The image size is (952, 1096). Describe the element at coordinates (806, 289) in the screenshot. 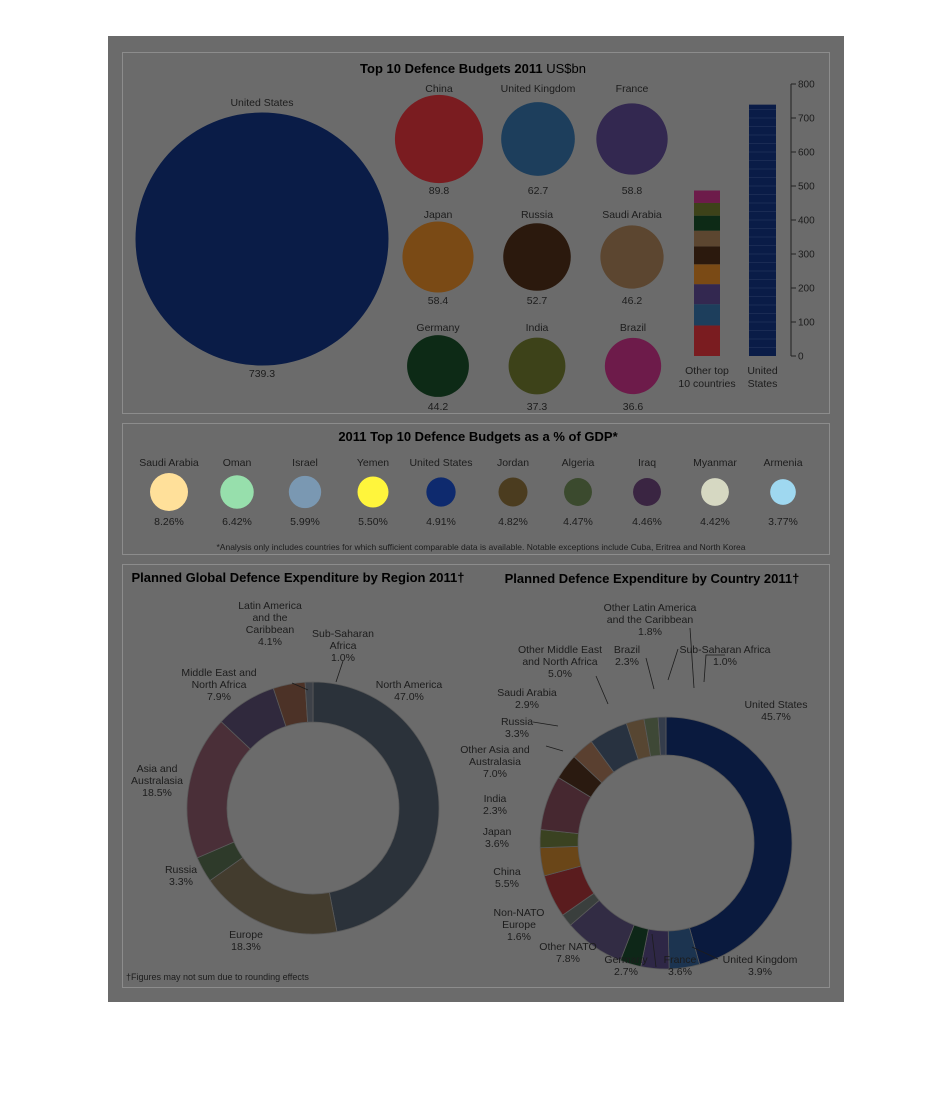

I see `y-tick-label: 200` at that location.